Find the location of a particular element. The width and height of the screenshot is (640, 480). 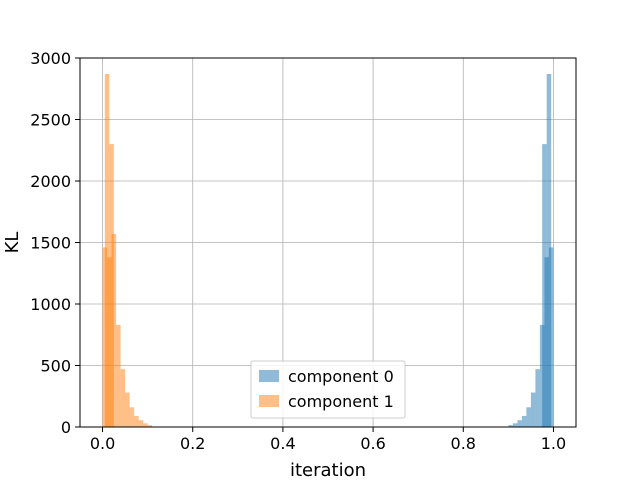

x-tick-label: 0.4 is located at coordinates (282, 443).